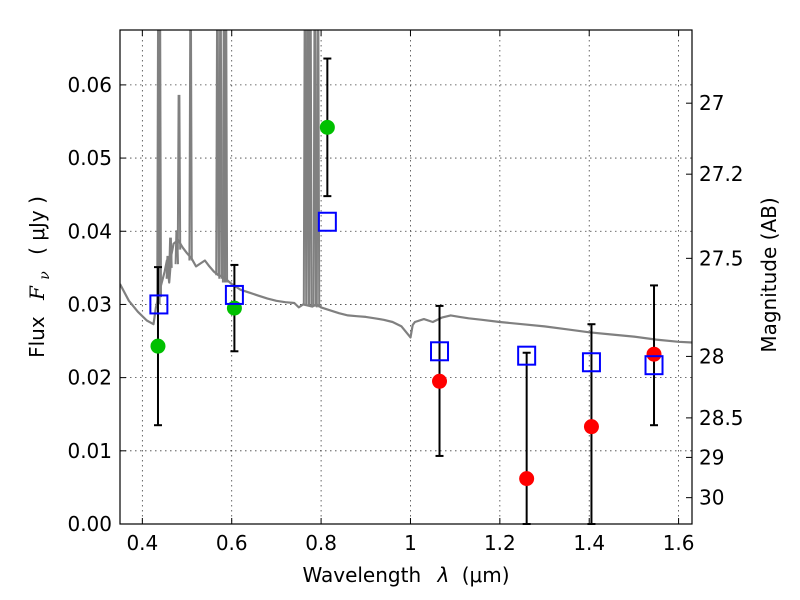 The height and width of the screenshot is (600, 800). I want to click on x-tick-label: 0.8, so click(321, 543).